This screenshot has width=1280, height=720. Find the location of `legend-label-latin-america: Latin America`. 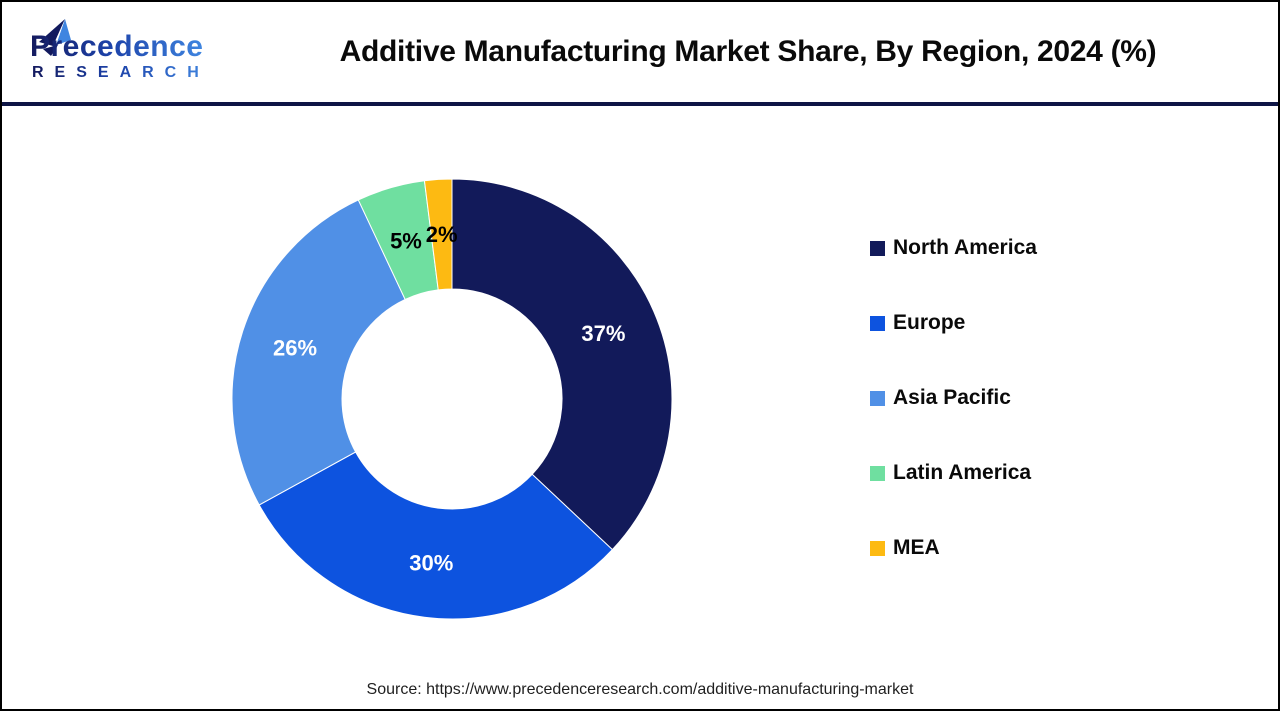

legend-label-latin-america: Latin America is located at coordinates (962, 472).